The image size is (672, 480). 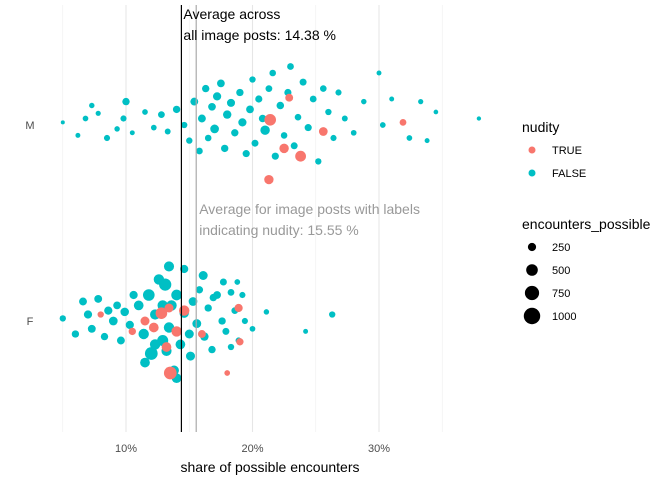 What do you see at coordinates (270, 467) in the screenshot?
I see `x-axis-title: share of possible encounters` at bounding box center [270, 467].